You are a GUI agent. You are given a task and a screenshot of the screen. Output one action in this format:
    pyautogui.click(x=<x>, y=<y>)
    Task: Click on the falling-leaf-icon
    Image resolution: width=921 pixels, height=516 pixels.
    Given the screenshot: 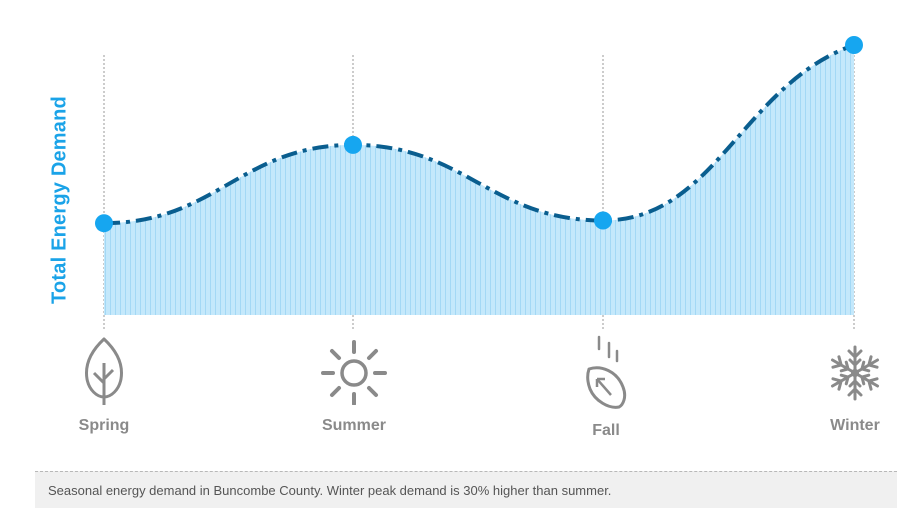 What is the action you would take?
    pyautogui.click(x=606, y=372)
    